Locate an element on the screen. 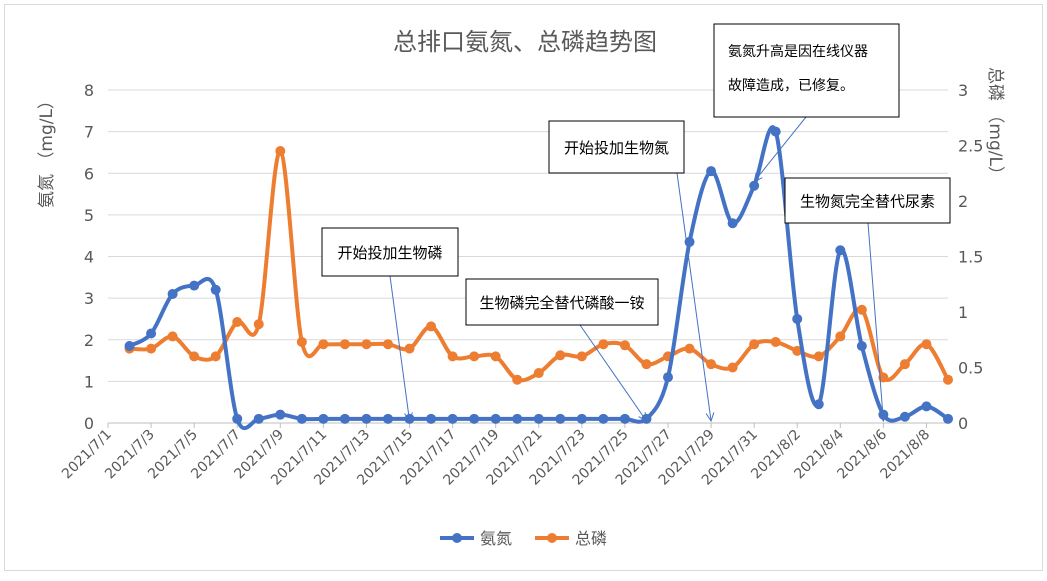  legend-marker-总磷 is located at coordinates (552, 538).